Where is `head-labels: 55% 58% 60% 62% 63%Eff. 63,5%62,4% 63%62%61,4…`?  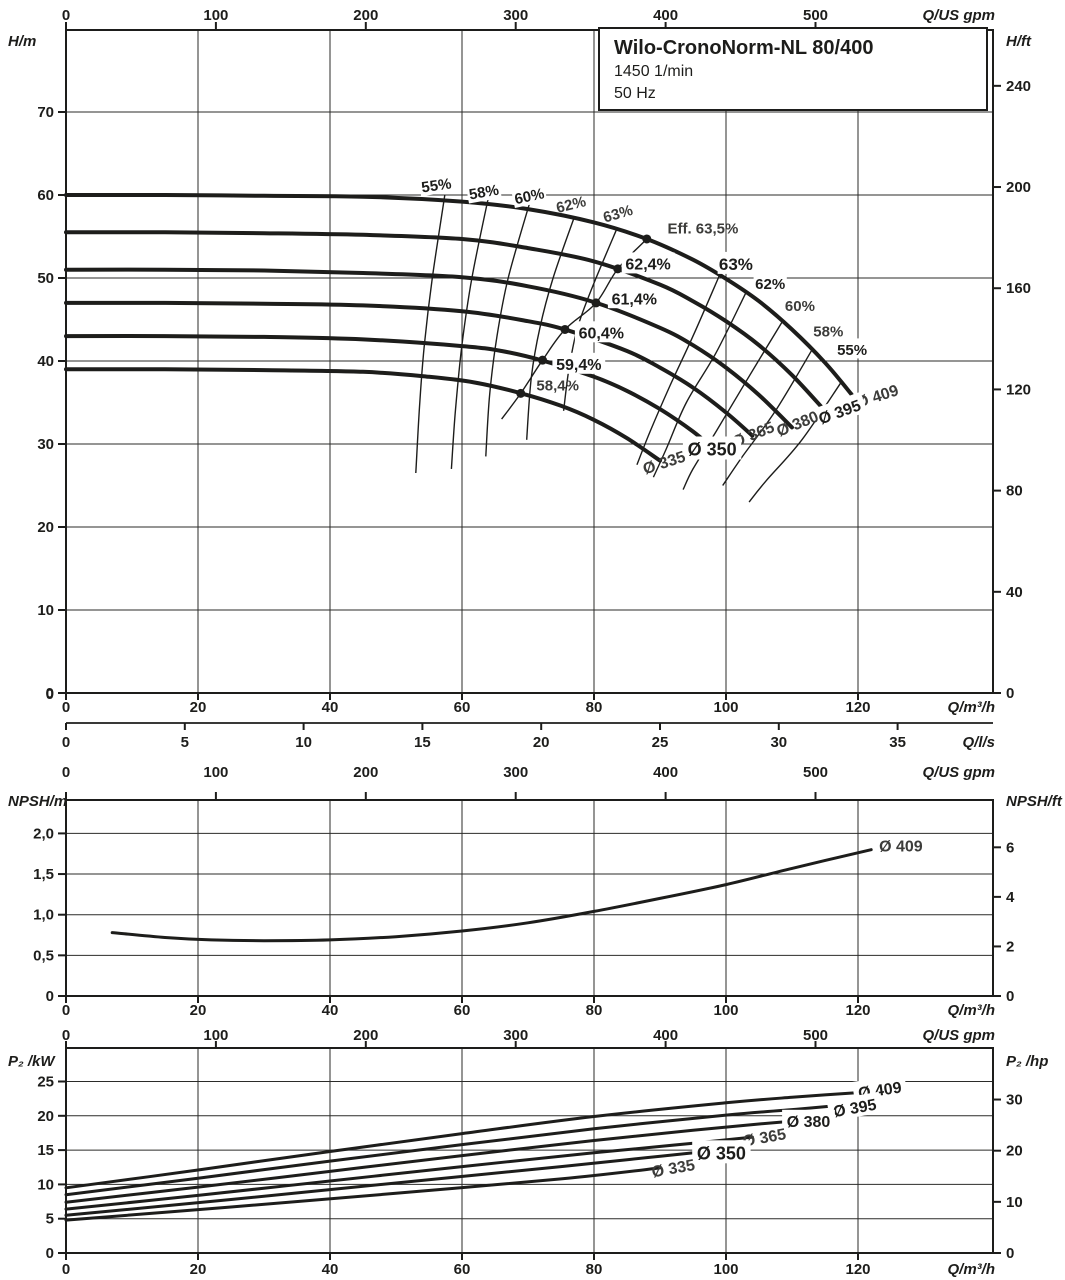
head-labels: 55% 58% 60% 62% 63%Eff. 63,5%62,4% 63%62%61,4… is located at coordinates (659, 324).